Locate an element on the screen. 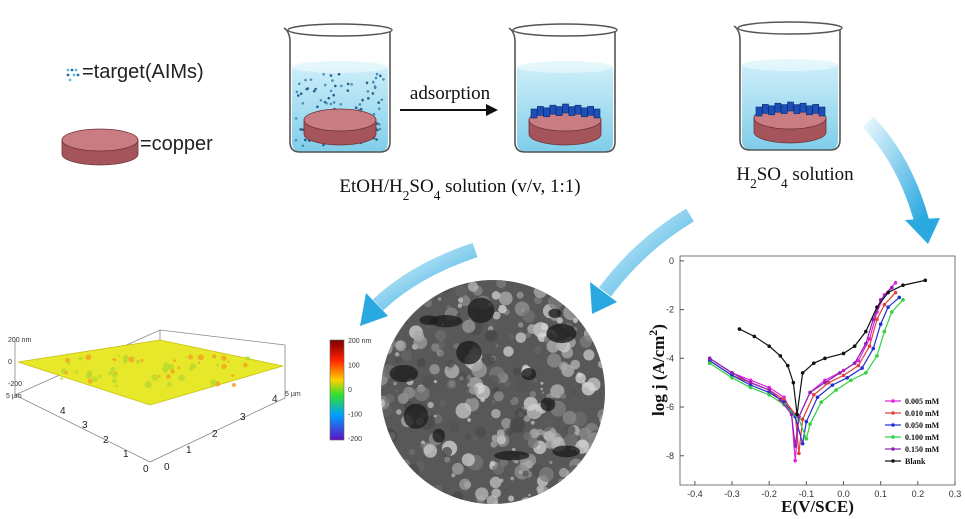 The height and width of the screenshot is (519, 965). caption-part: SO is located at coordinates (769, 174).